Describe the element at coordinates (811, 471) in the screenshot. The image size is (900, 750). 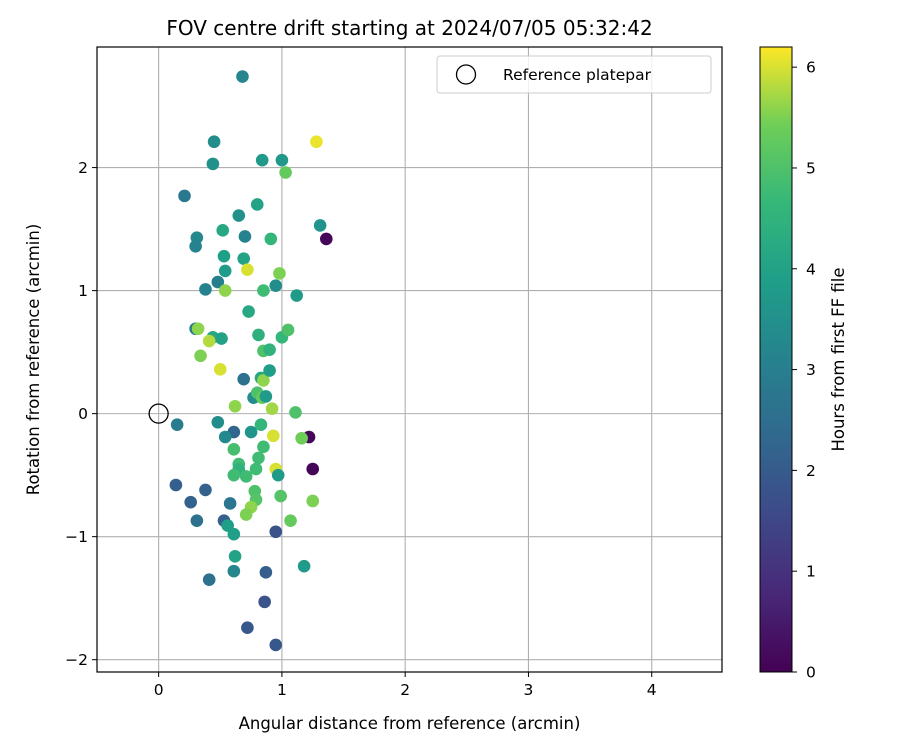
I see `colorbar-tick-label: 2` at that location.